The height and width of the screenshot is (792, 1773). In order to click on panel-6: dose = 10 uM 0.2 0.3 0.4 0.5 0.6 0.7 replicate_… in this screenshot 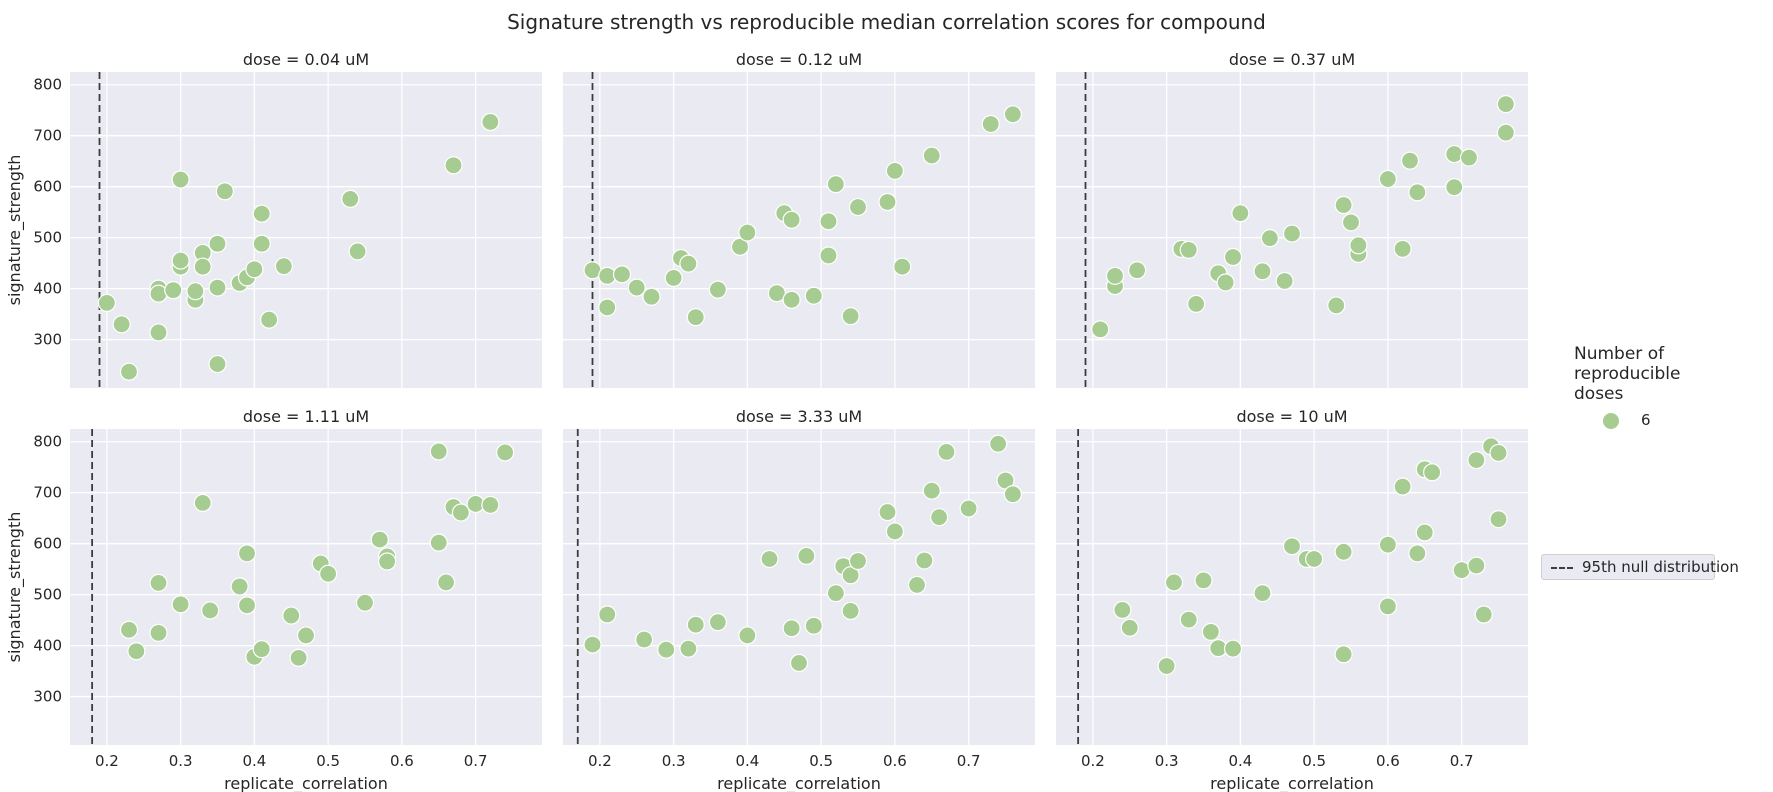, I will do `click(1292, 599)`.